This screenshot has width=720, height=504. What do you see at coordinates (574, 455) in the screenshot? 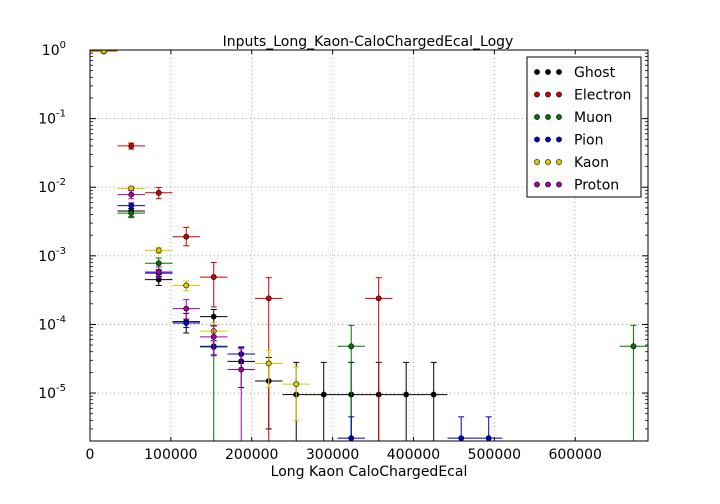
I see `x-tick-label: 600000` at bounding box center [574, 455].